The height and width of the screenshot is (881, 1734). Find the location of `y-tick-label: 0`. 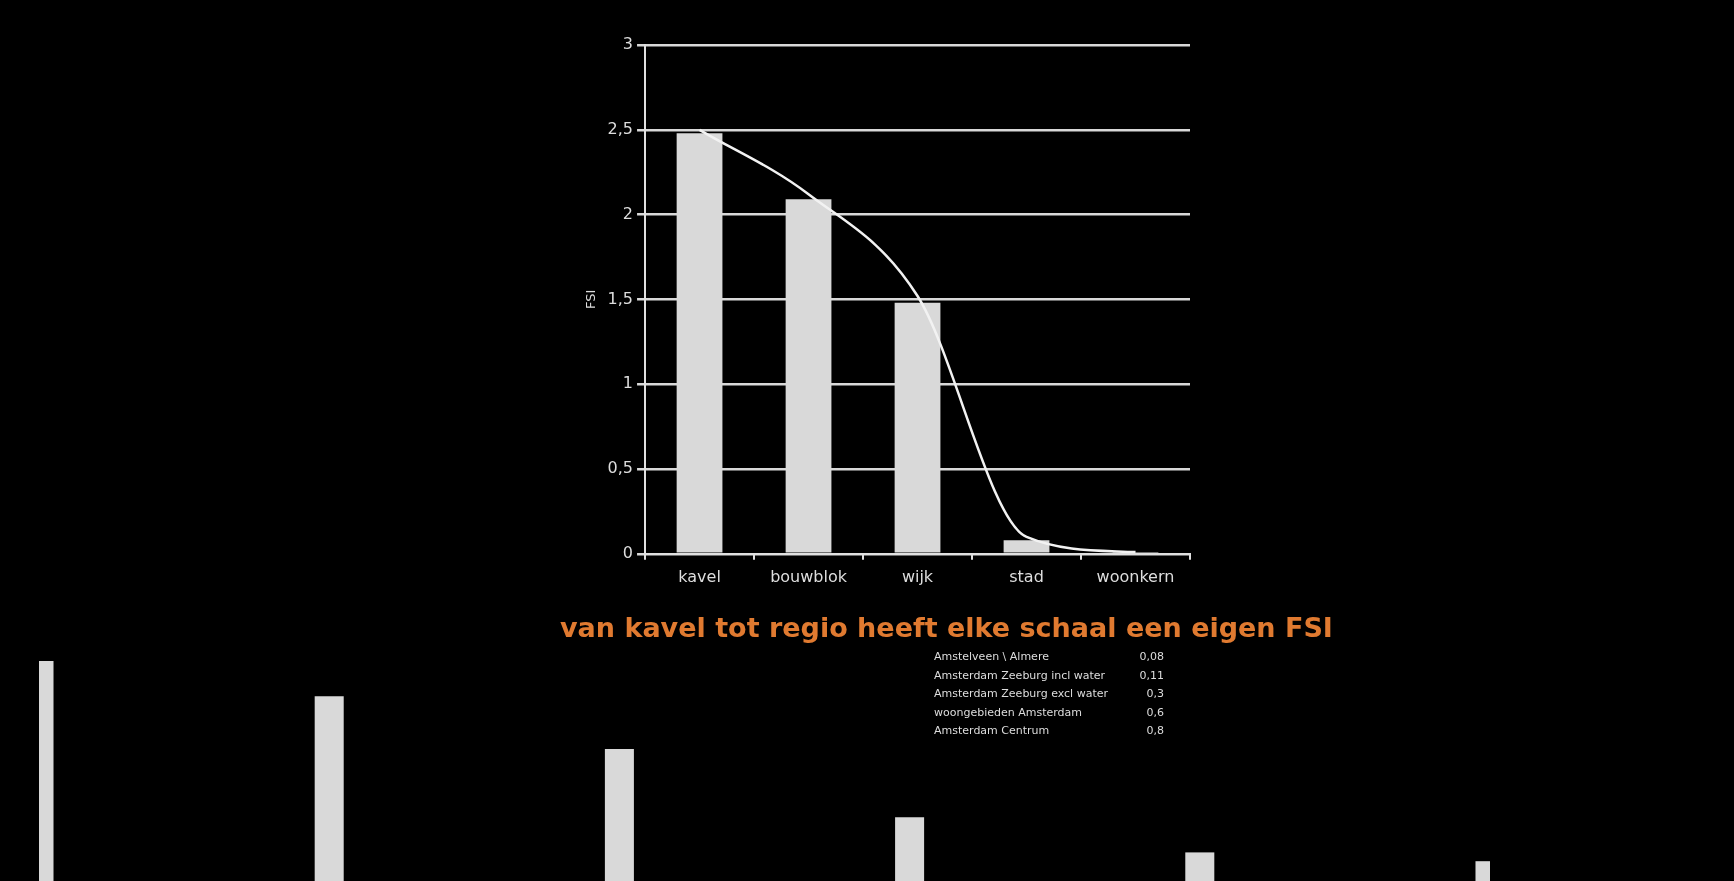

y-tick-label: 0 is located at coordinates (628, 552).